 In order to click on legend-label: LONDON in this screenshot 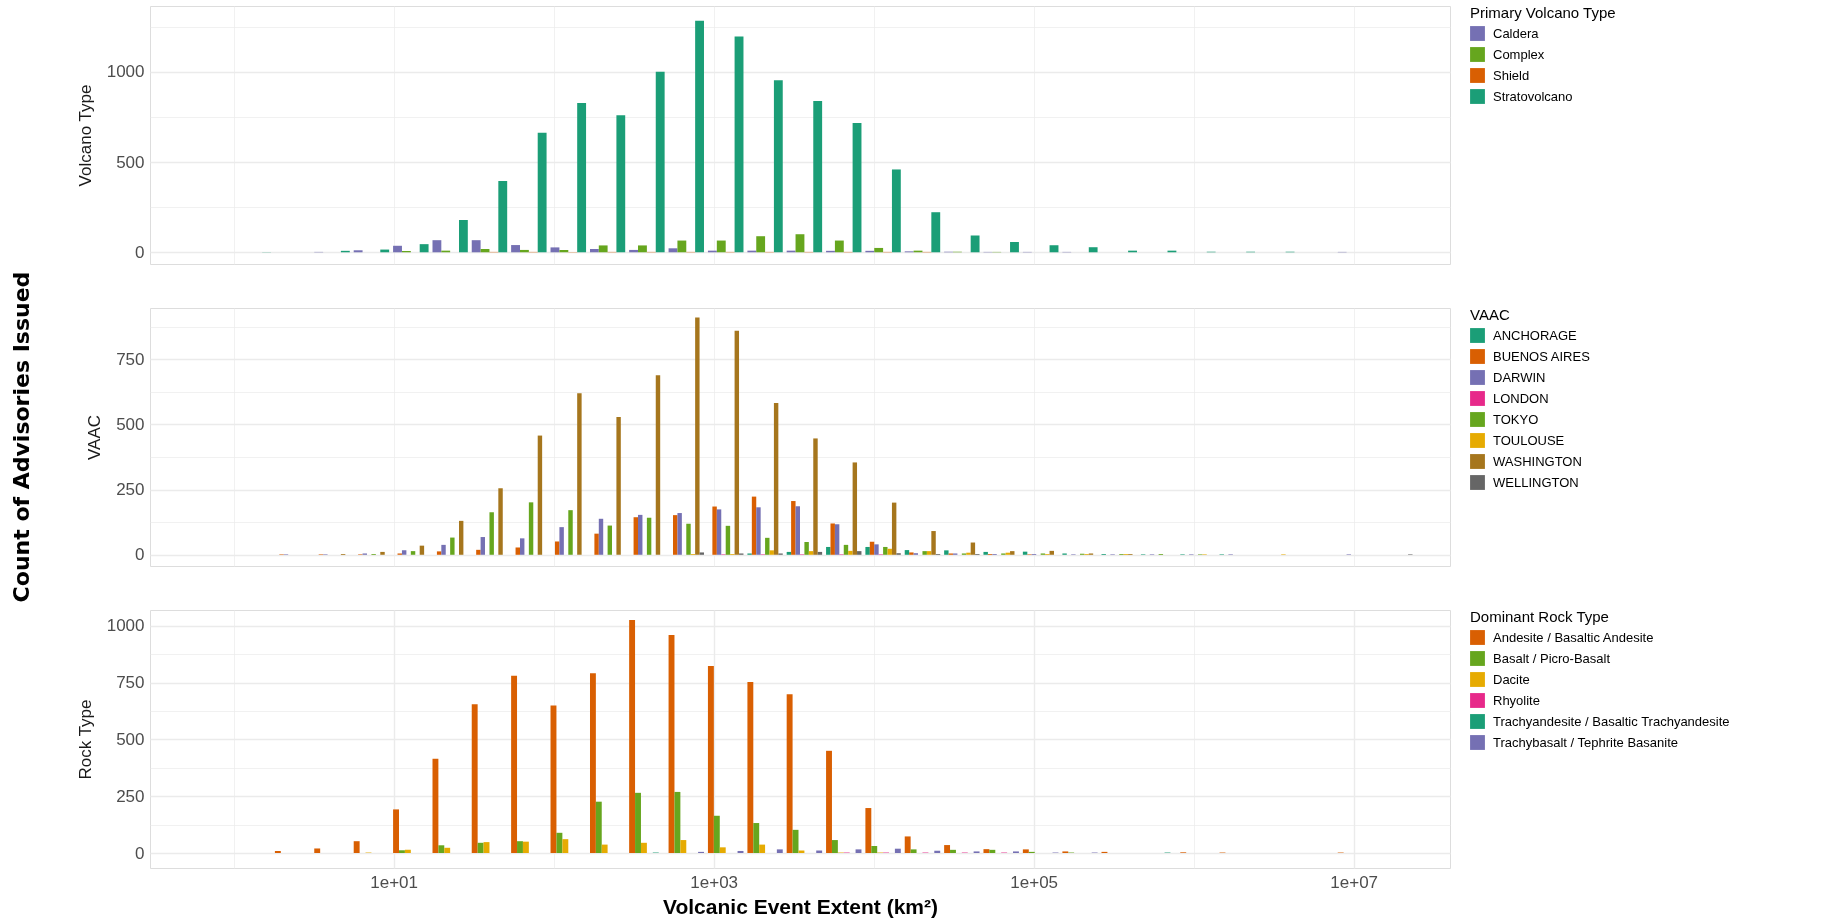, I will do `click(1521, 398)`.